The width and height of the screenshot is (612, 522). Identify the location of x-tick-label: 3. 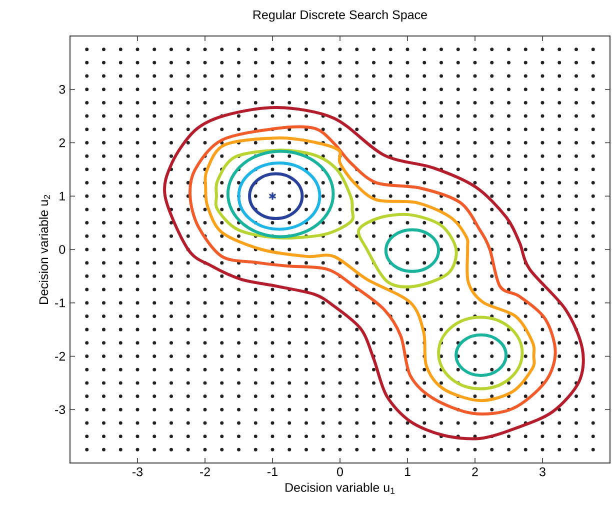
(542, 471).